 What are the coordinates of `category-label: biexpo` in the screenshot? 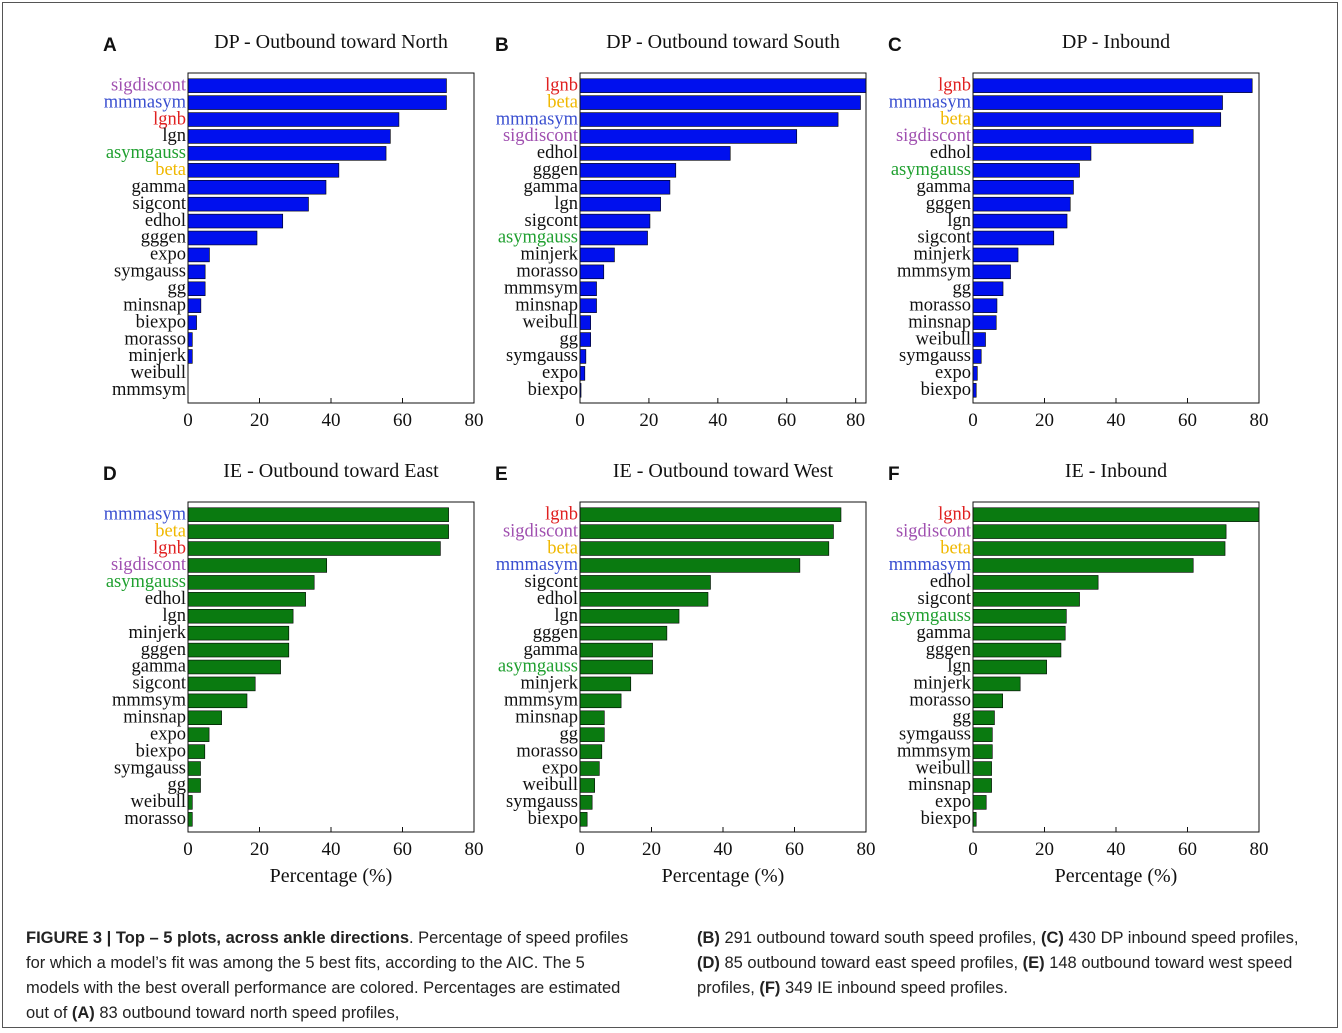 It's located at (946, 390).